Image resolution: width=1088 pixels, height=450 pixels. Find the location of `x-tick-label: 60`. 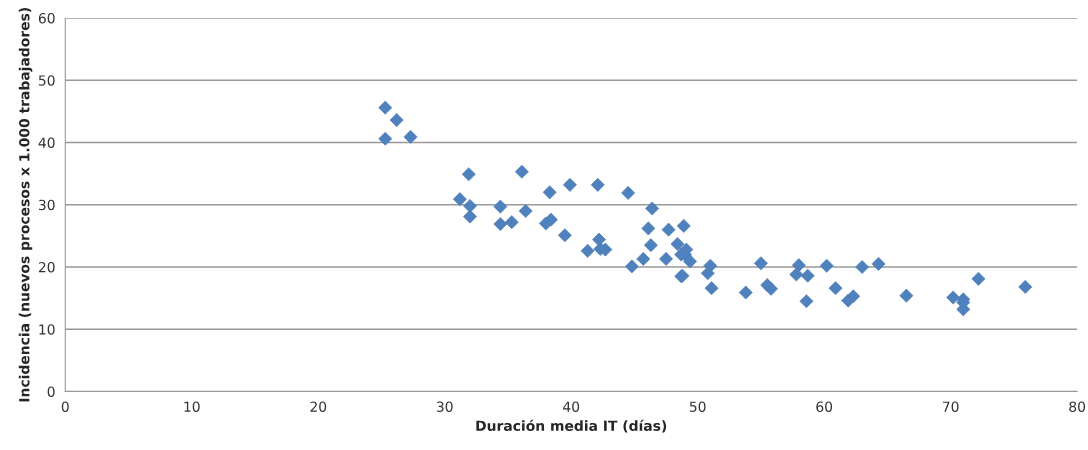

x-tick-label: 60 is located at coordinates (824, 406).